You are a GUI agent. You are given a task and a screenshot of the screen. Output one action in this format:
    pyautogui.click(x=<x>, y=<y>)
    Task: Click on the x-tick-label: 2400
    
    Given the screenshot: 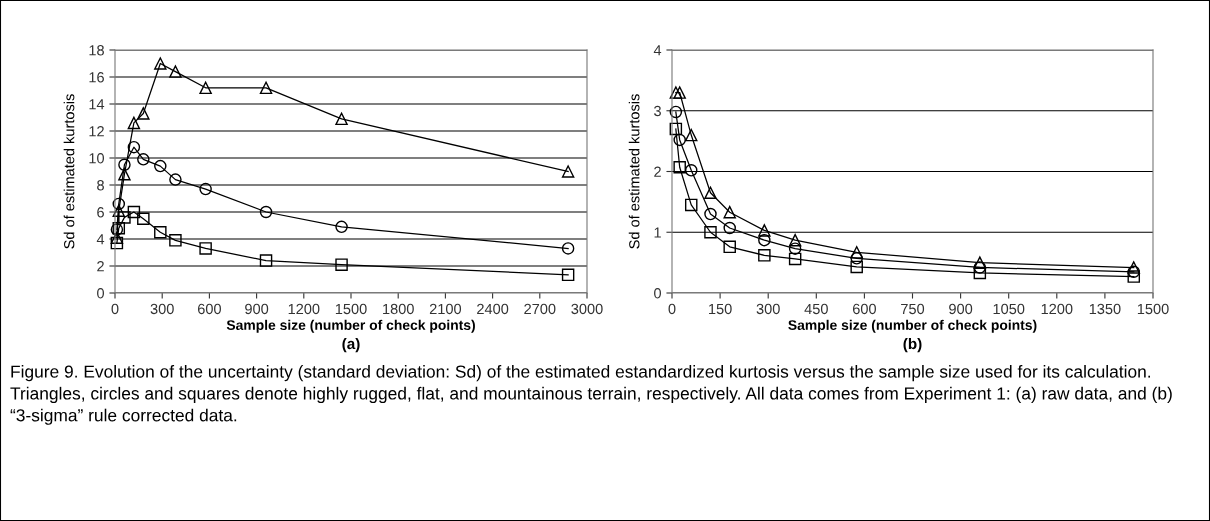 What is the action you would take?
    pyautogui.click(x=493, y=309)
    